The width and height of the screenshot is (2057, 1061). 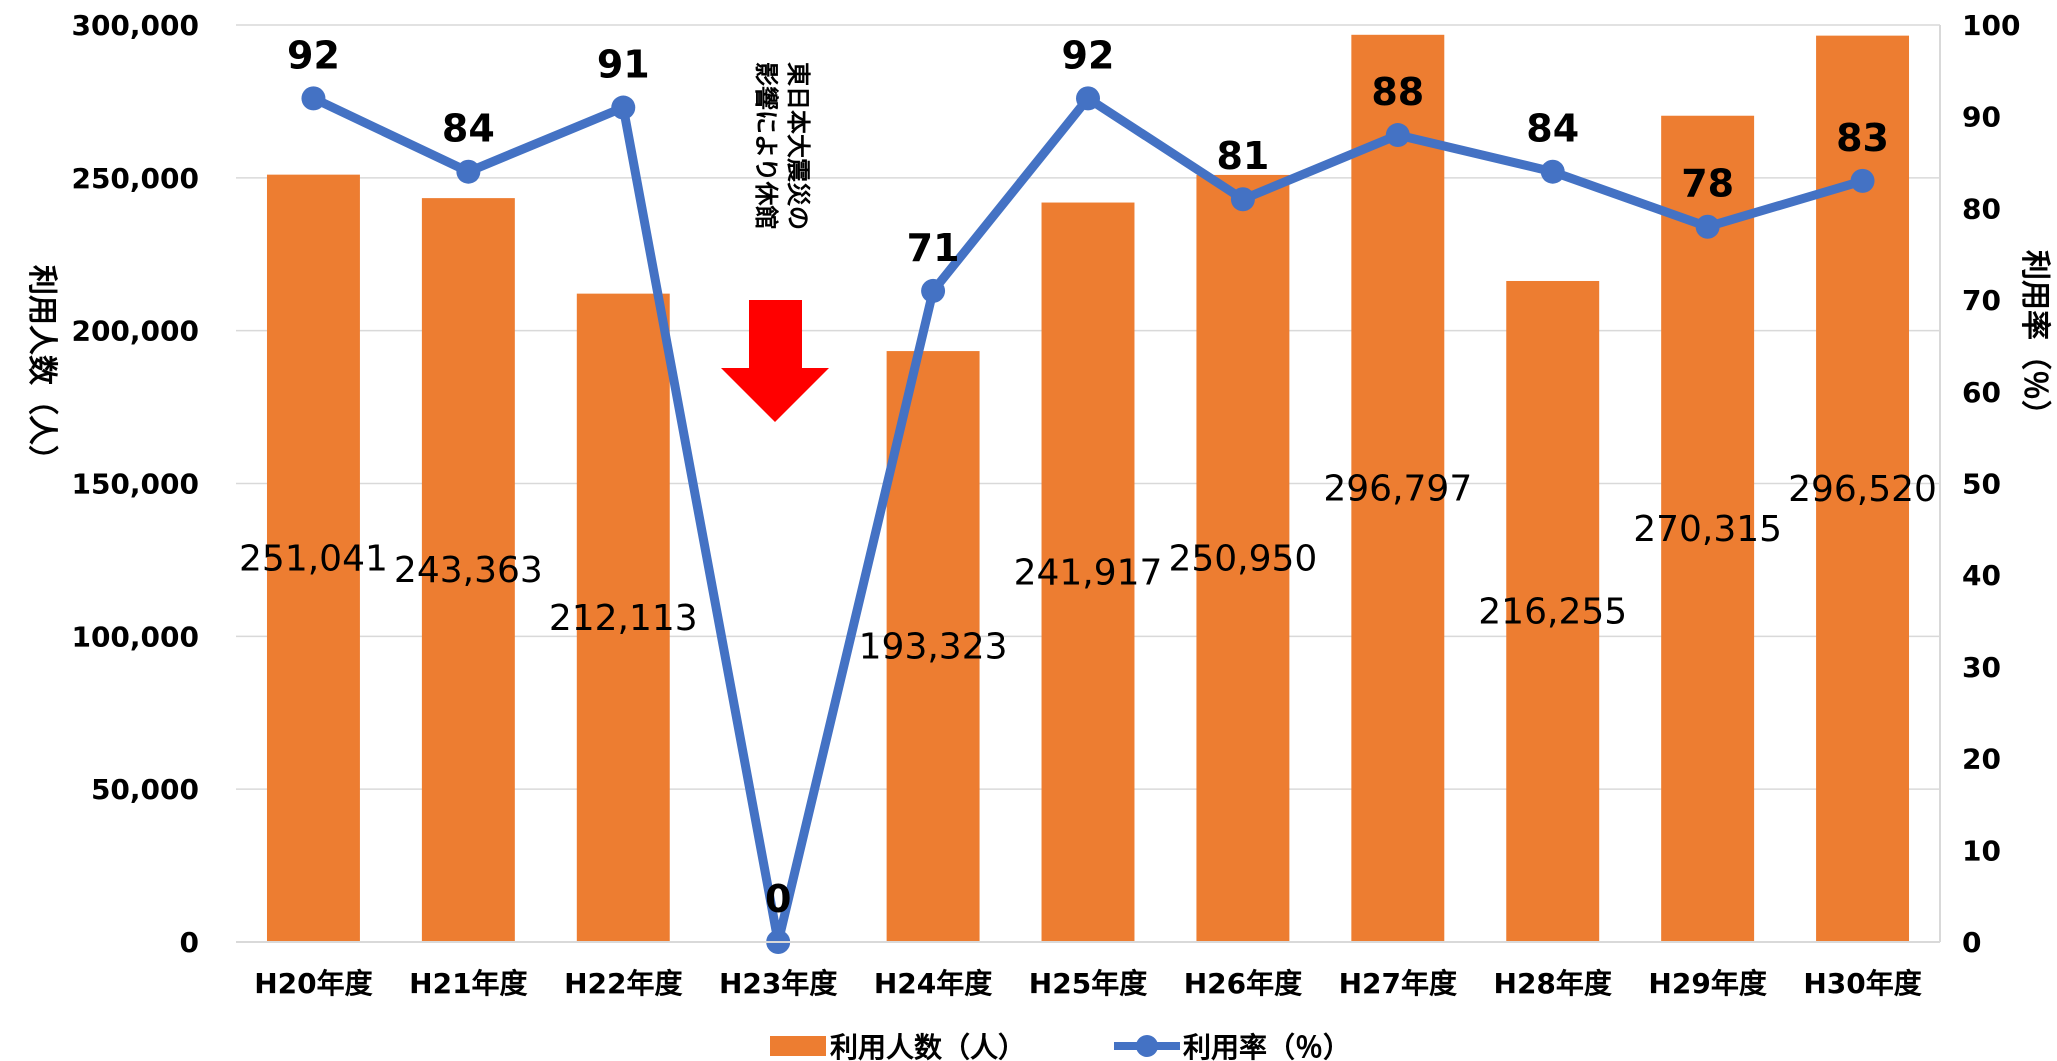 I want to click on y2-tick-label: 70, so click(x=1981, y=300).